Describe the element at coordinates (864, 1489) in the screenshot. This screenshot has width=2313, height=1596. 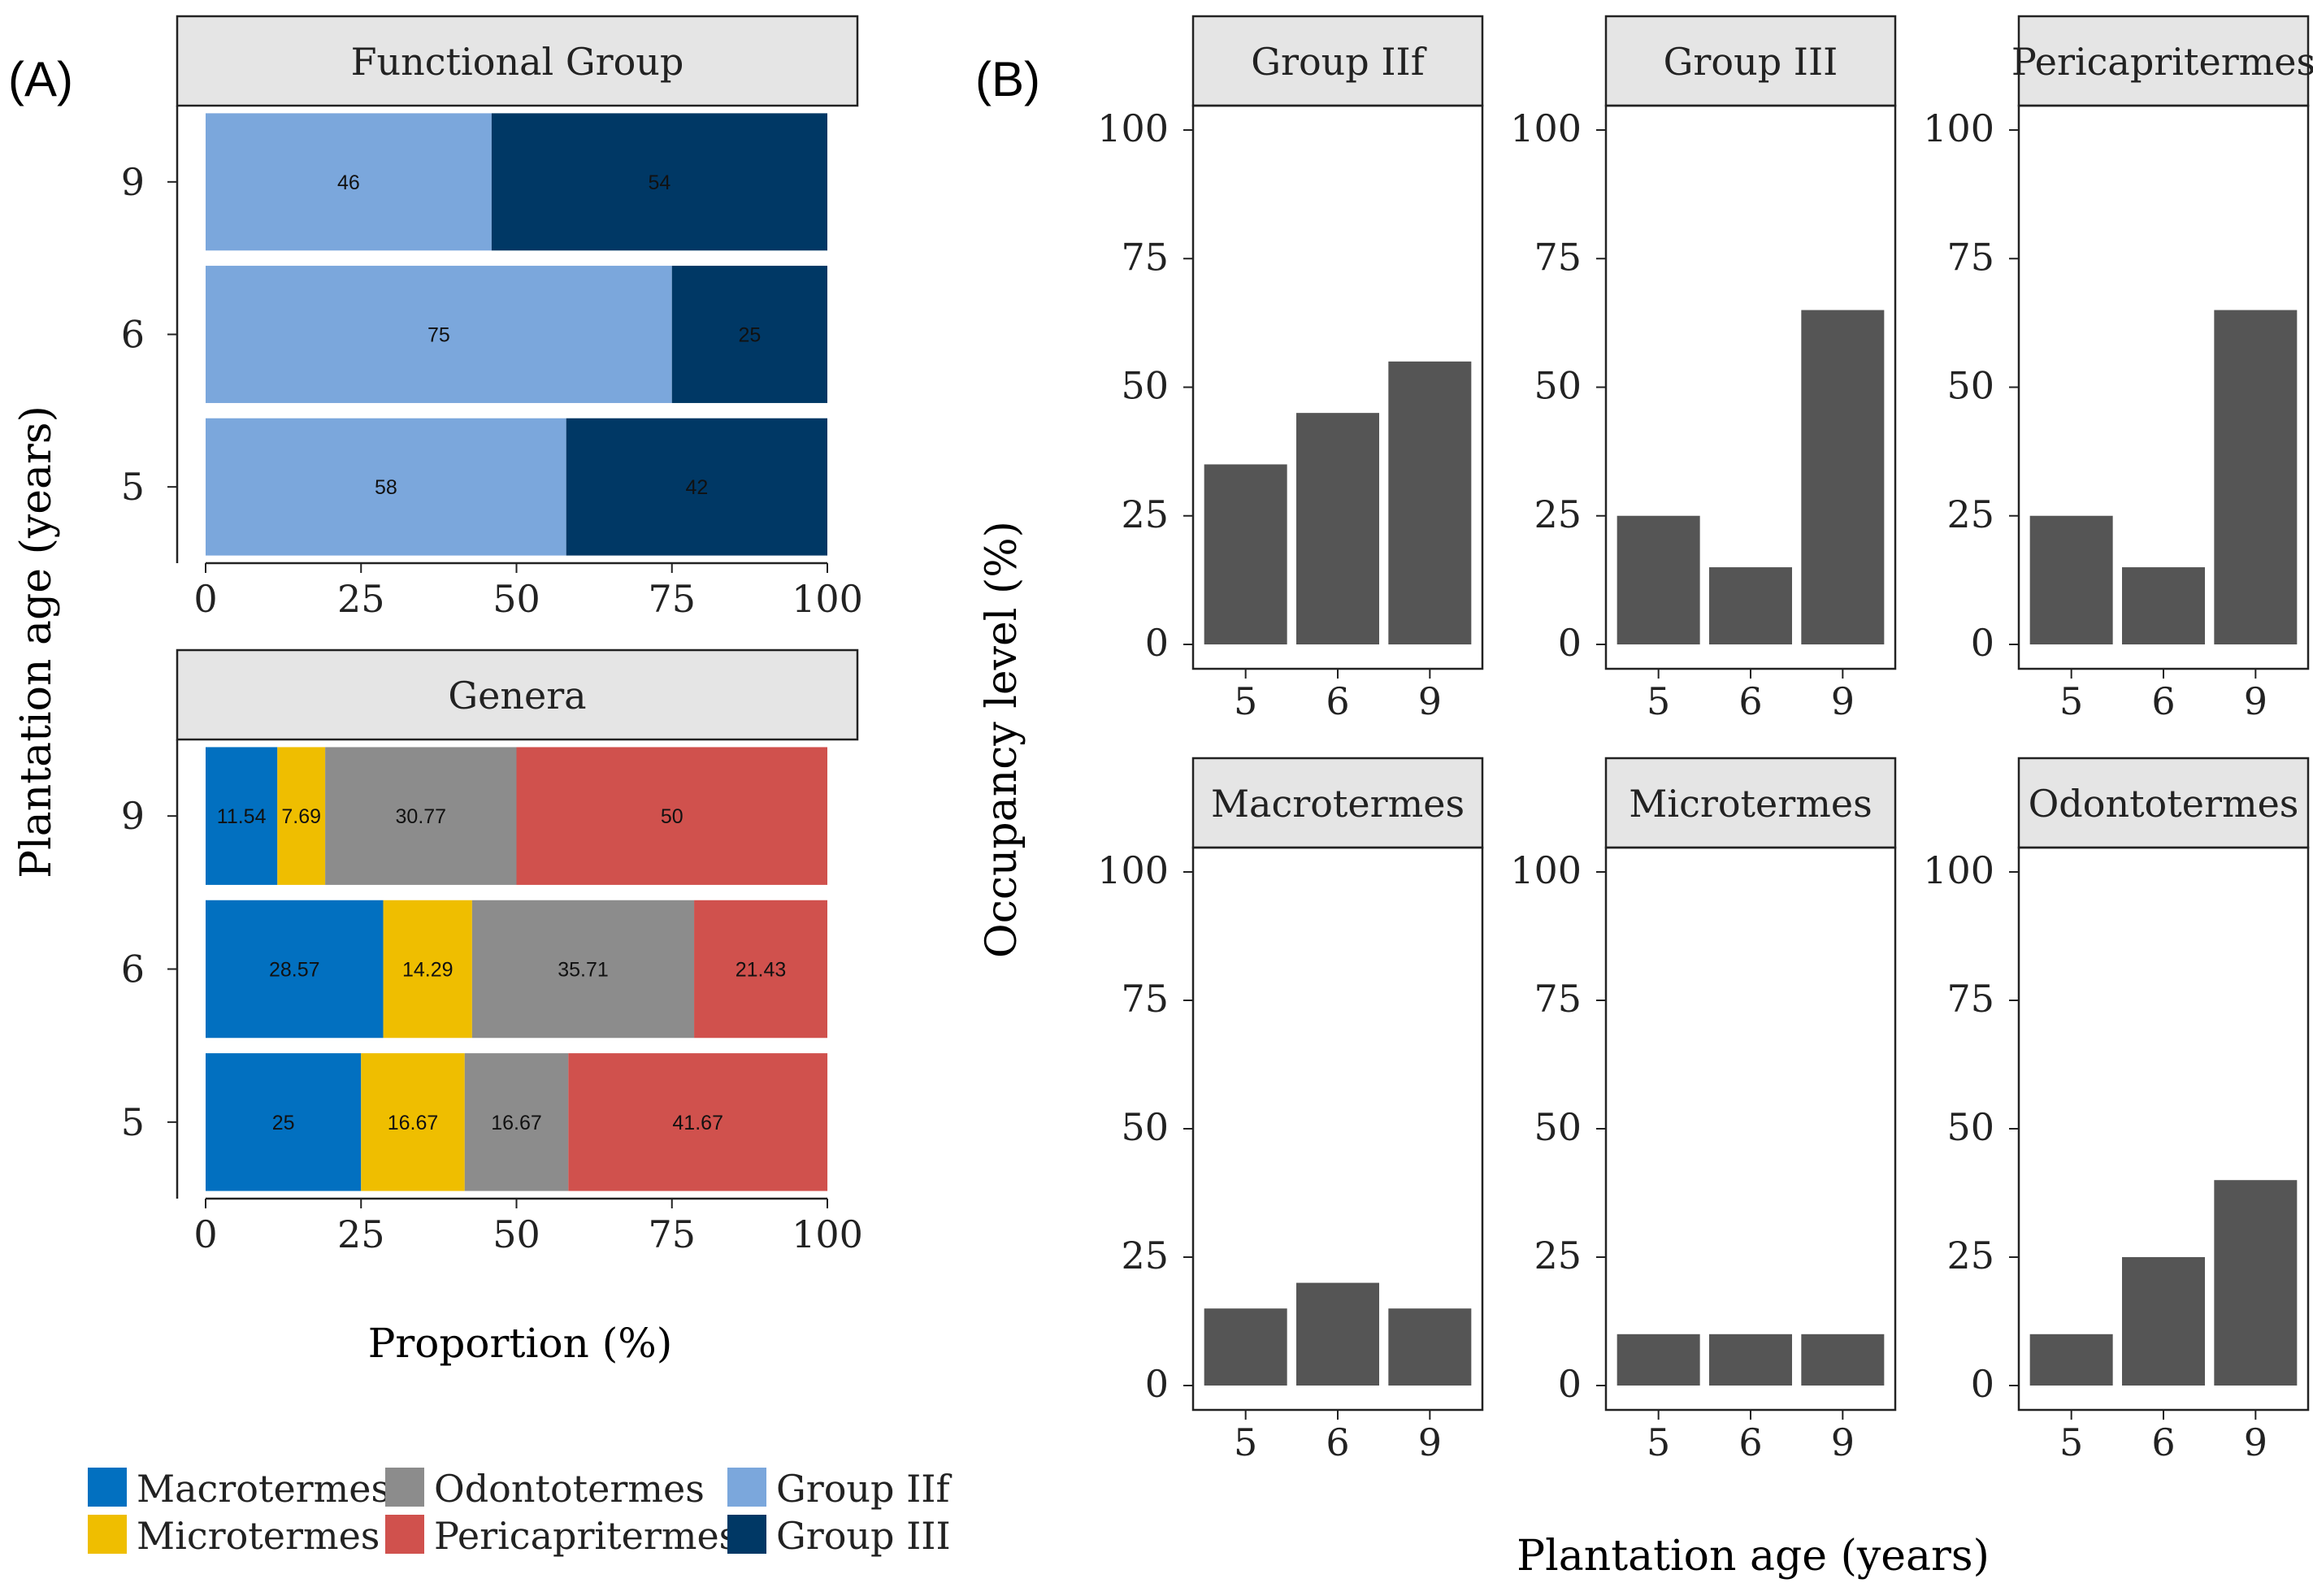
I see `legend-label: Group IIf` at that location.